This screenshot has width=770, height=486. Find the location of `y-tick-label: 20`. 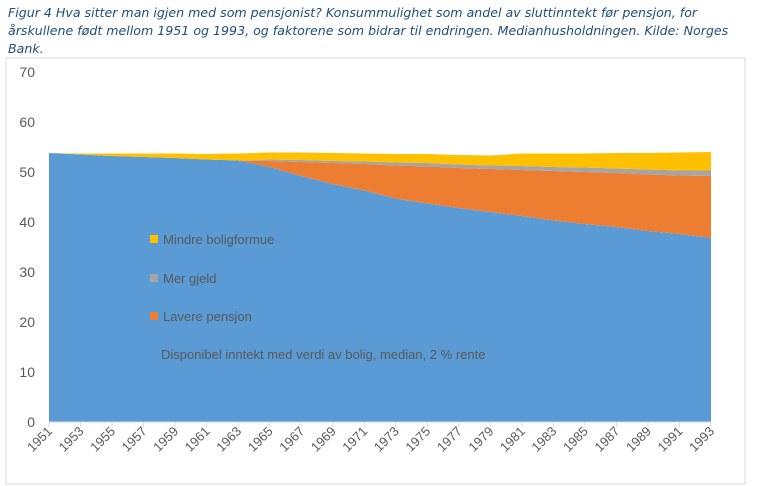

y-tick-label: 20 is located at coordinates (27, 322).